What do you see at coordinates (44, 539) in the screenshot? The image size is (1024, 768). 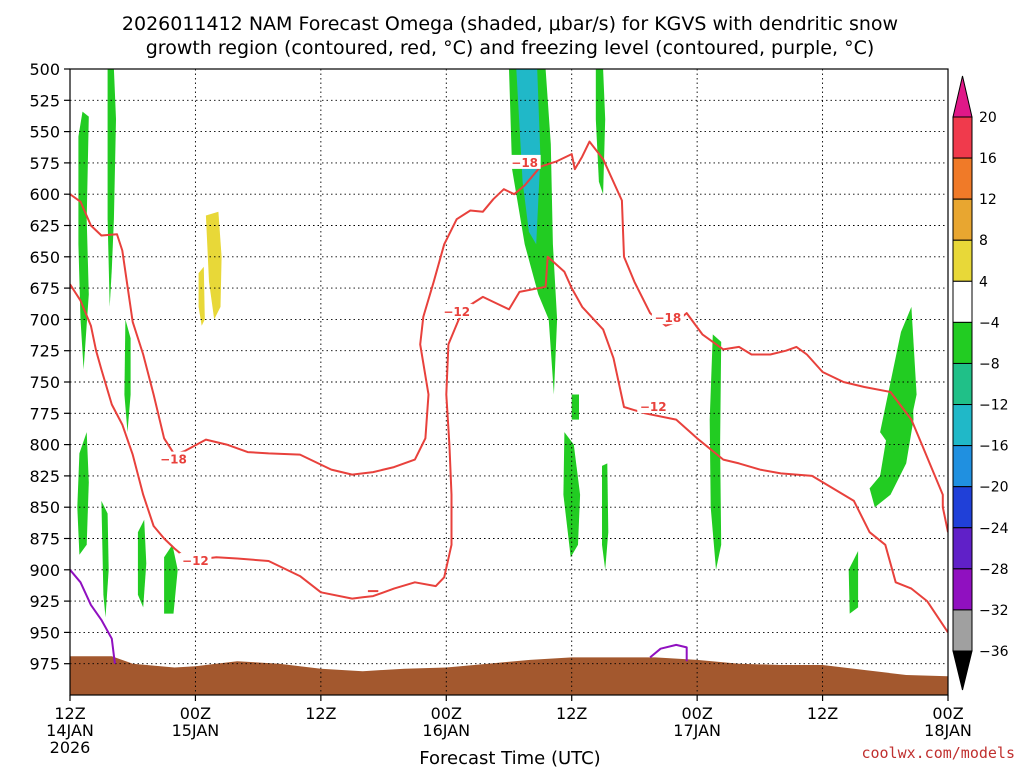 I see `y-tick-label-15: 875` at bounding box center [44, 539].